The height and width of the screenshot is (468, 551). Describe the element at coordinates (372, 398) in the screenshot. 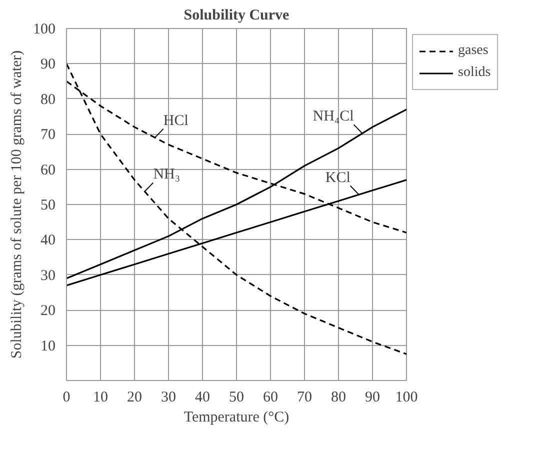

I see `x-tick-label: 90` at that location.